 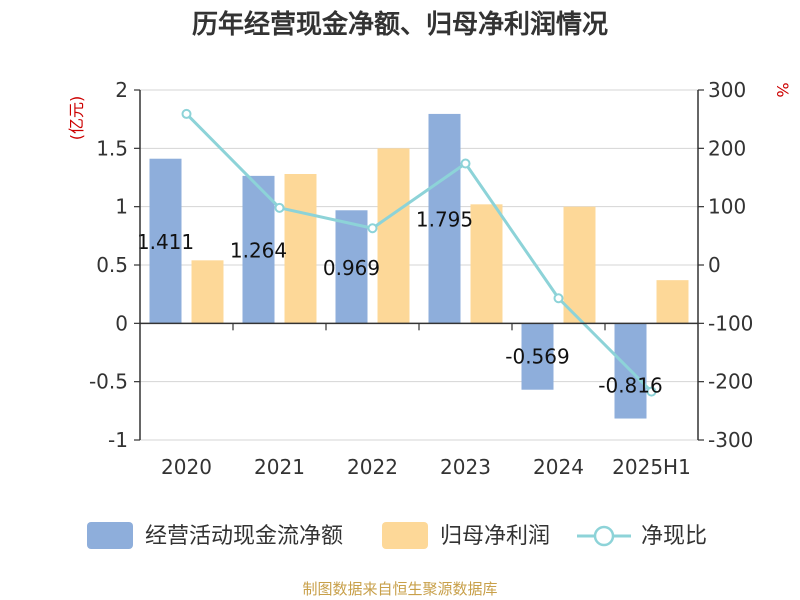 What do you see at coordinates (727, 207) in the screenshot?
I see `right-tick-label: 100` at bounding box center [727, 207].